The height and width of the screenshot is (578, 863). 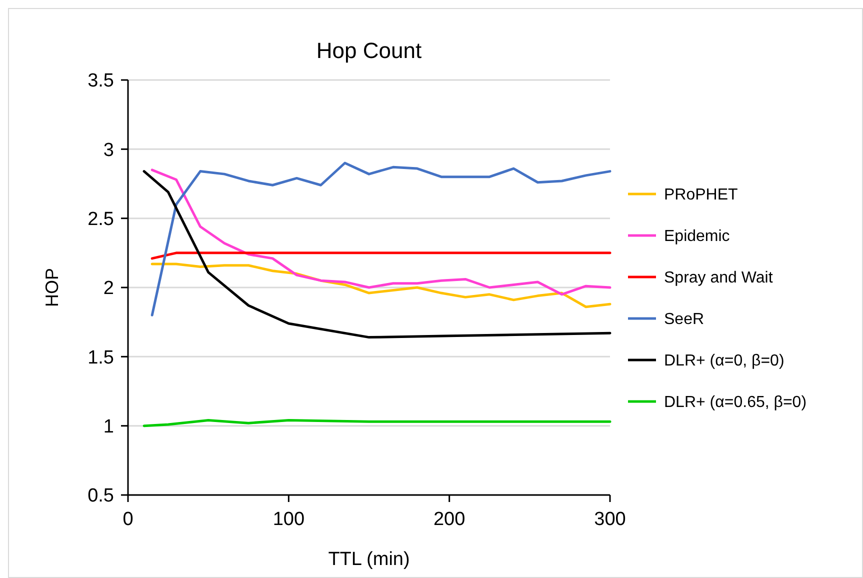 I want to click on legend-label: Spray and Wait, so click(x=719, y=278).